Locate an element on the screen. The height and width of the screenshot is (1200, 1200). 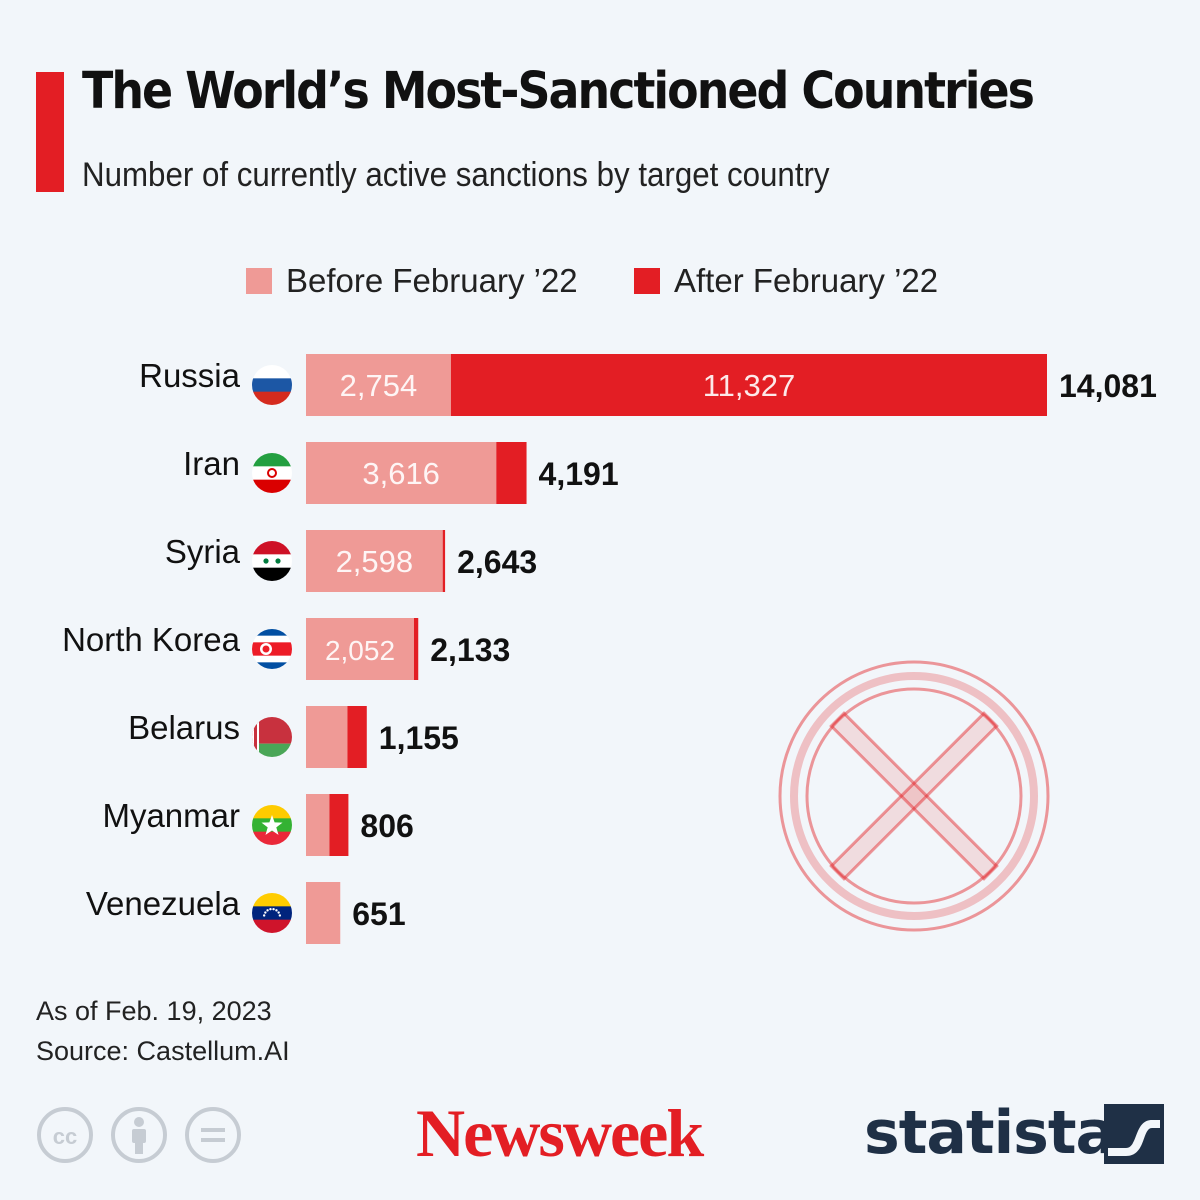
source-note: Source: Castellum.AI is located at coordinates (163, 1051).